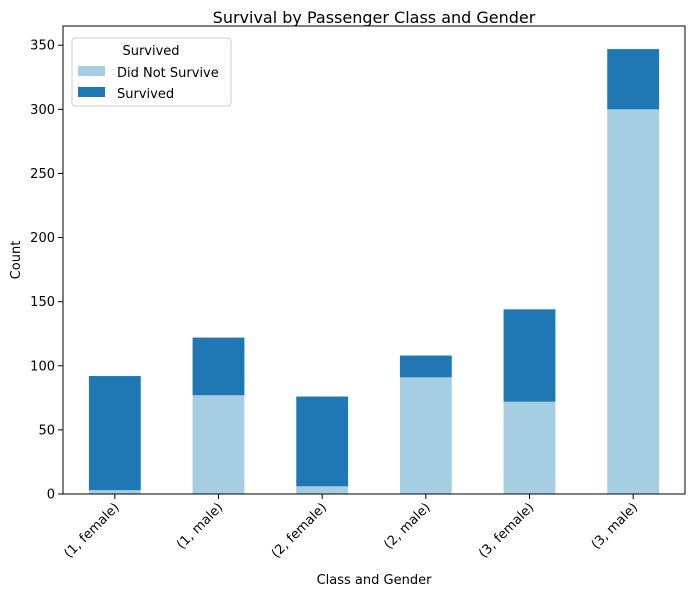 The image size is (695, 597). What do you see at coordinates (114, 433) in the screenshot?
I see `bar-survived-1-female` at bounding box center [114, 433].